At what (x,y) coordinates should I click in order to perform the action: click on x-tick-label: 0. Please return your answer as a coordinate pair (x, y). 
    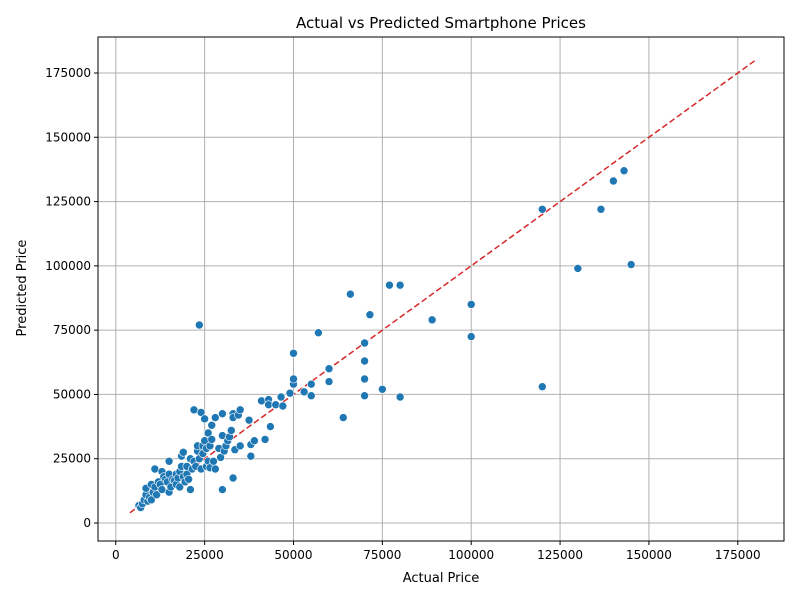
    Looking at the image, I should click on (116, 555).